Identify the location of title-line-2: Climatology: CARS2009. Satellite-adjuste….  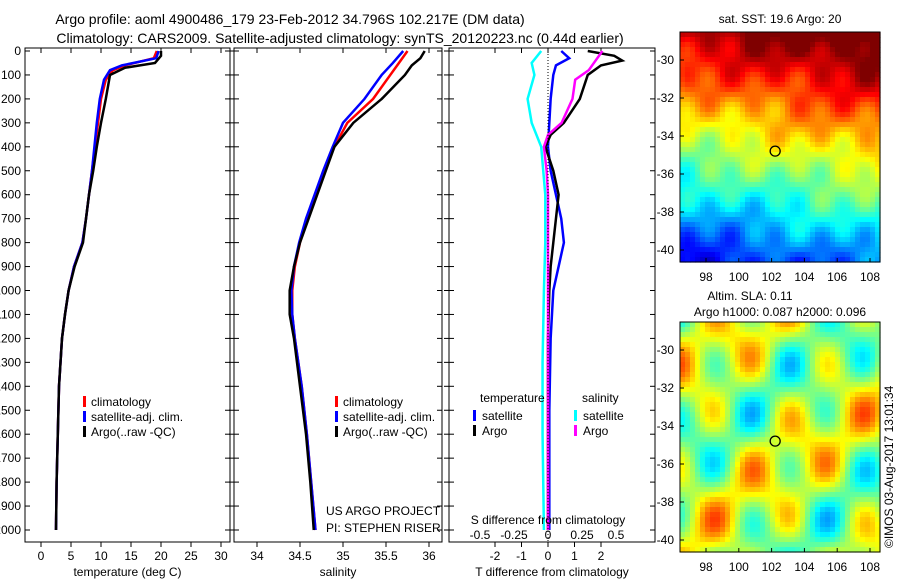
(339, 38).